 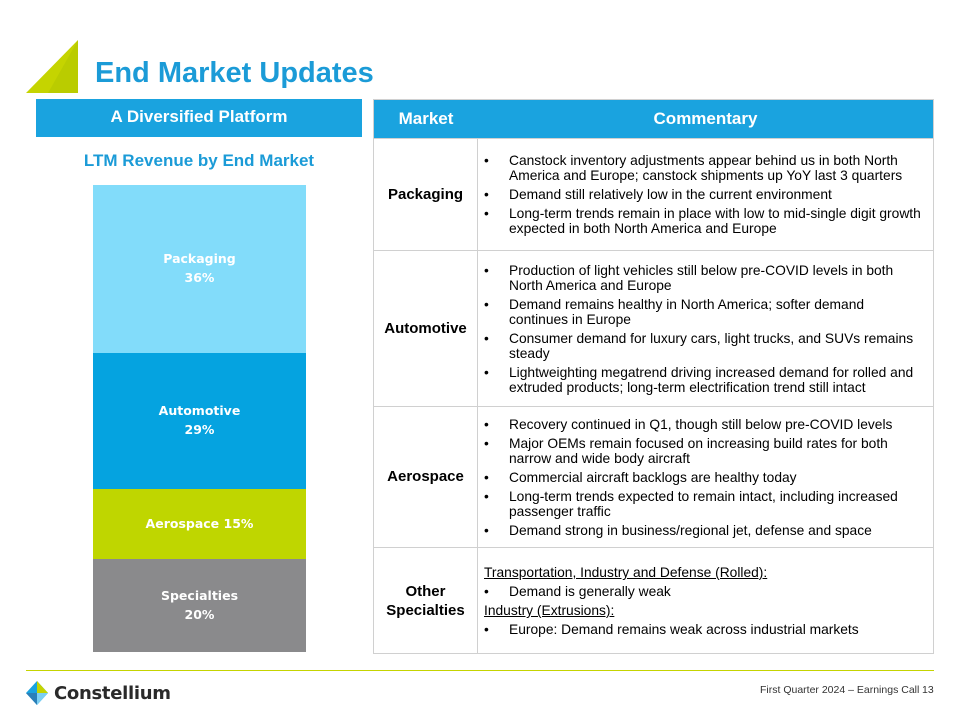 I want to click on bar-segment-packaging: Packaging 36%, so click(x=199, y=269).